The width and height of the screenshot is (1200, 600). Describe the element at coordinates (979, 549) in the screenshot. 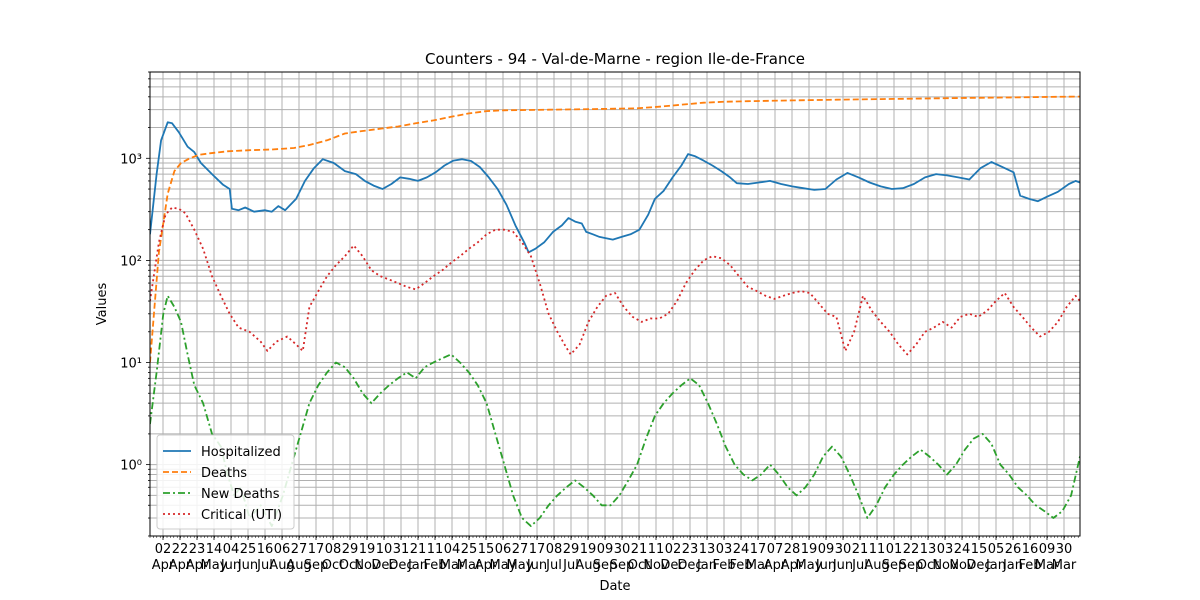

I see `x-tick-label-day: 15` at that location.